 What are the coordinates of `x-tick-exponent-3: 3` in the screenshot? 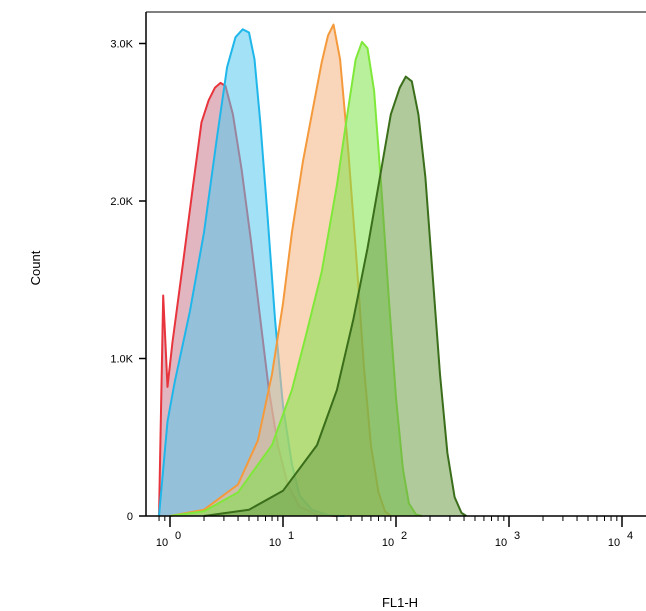 It's located at (517, 536).